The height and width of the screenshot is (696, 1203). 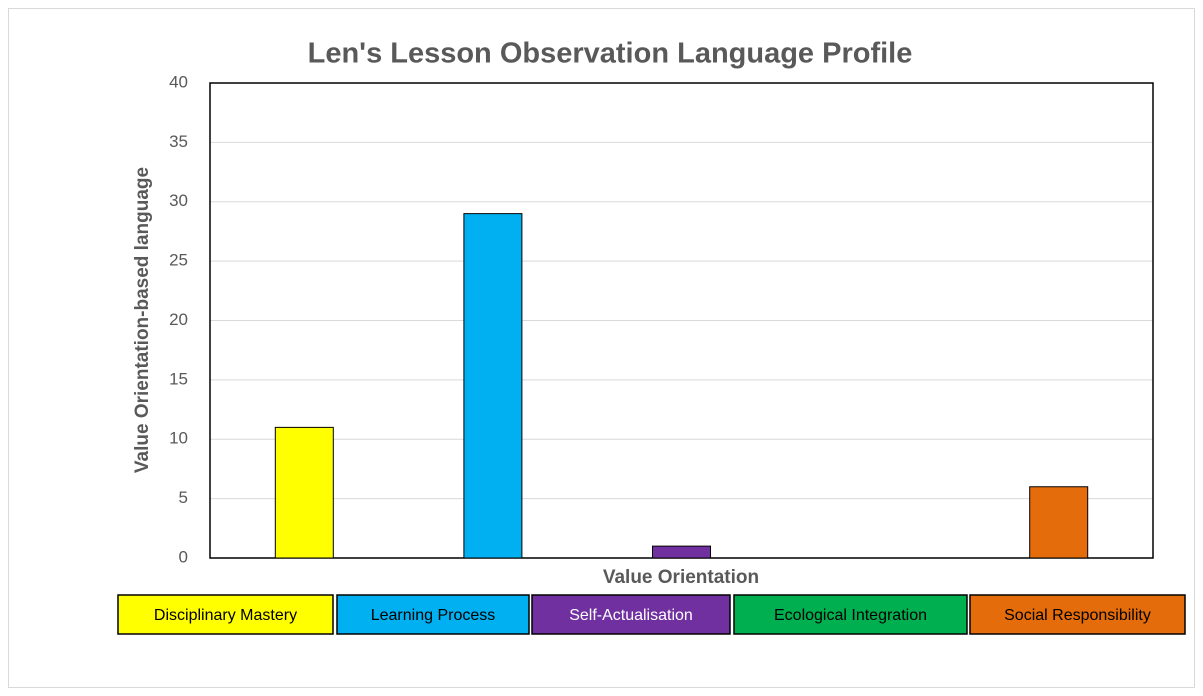 I want to click on y-tick-label: 5, so click(x=183, y=497).